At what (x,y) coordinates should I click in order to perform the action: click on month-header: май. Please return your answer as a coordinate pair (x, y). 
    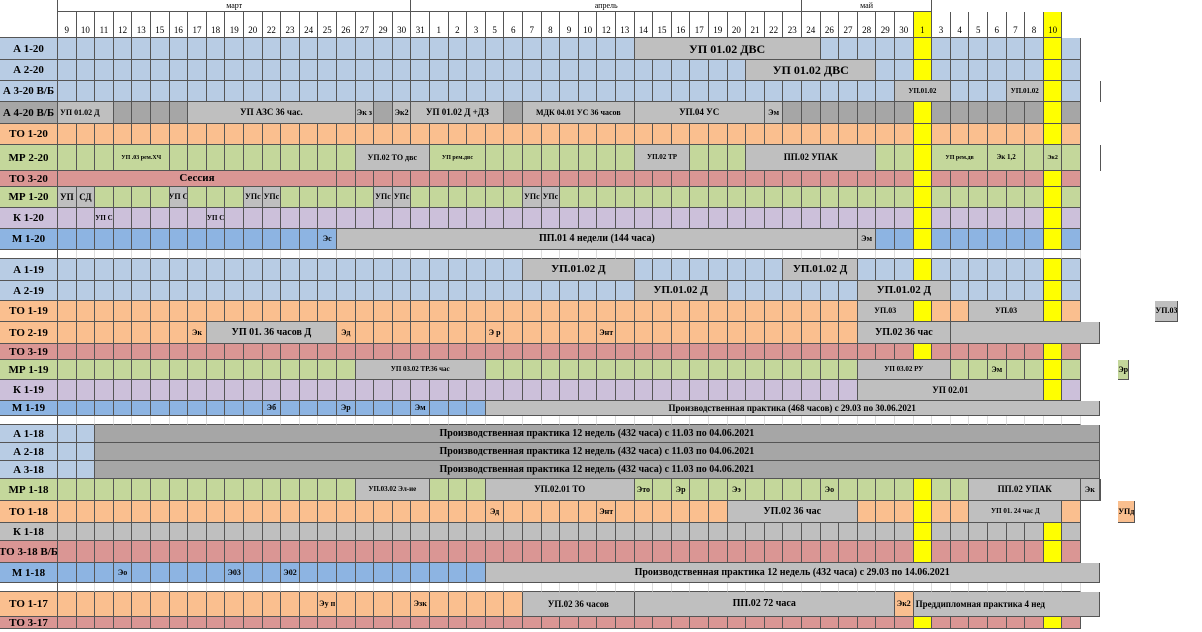
    Looking at the image, I should click on (867, 6).